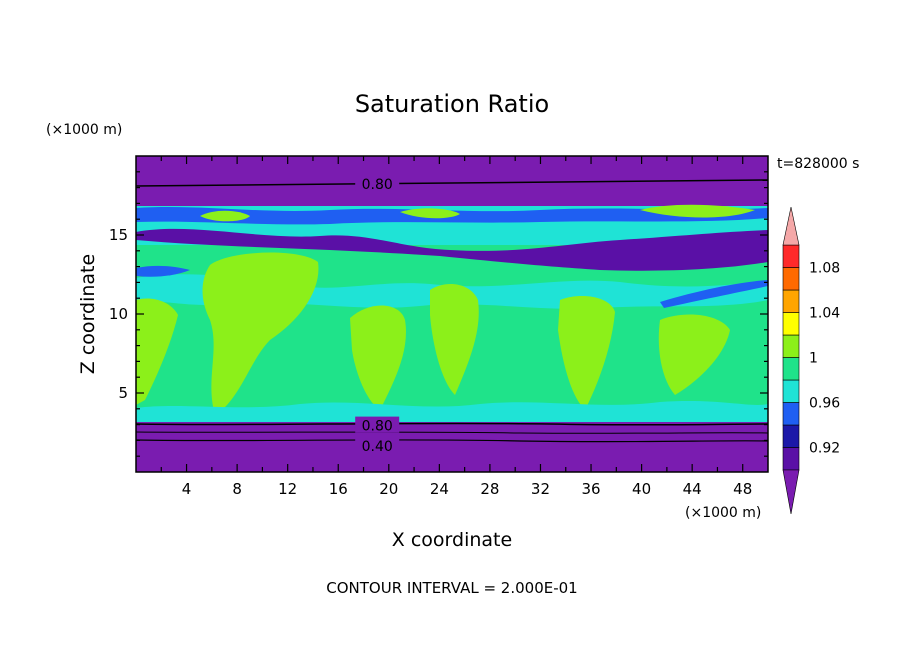 The width and height of the screenshot is (904, 654). Describe the element at coordinates (641, 489) in the screenshot. I see `x-tick-label: 40` at that location.